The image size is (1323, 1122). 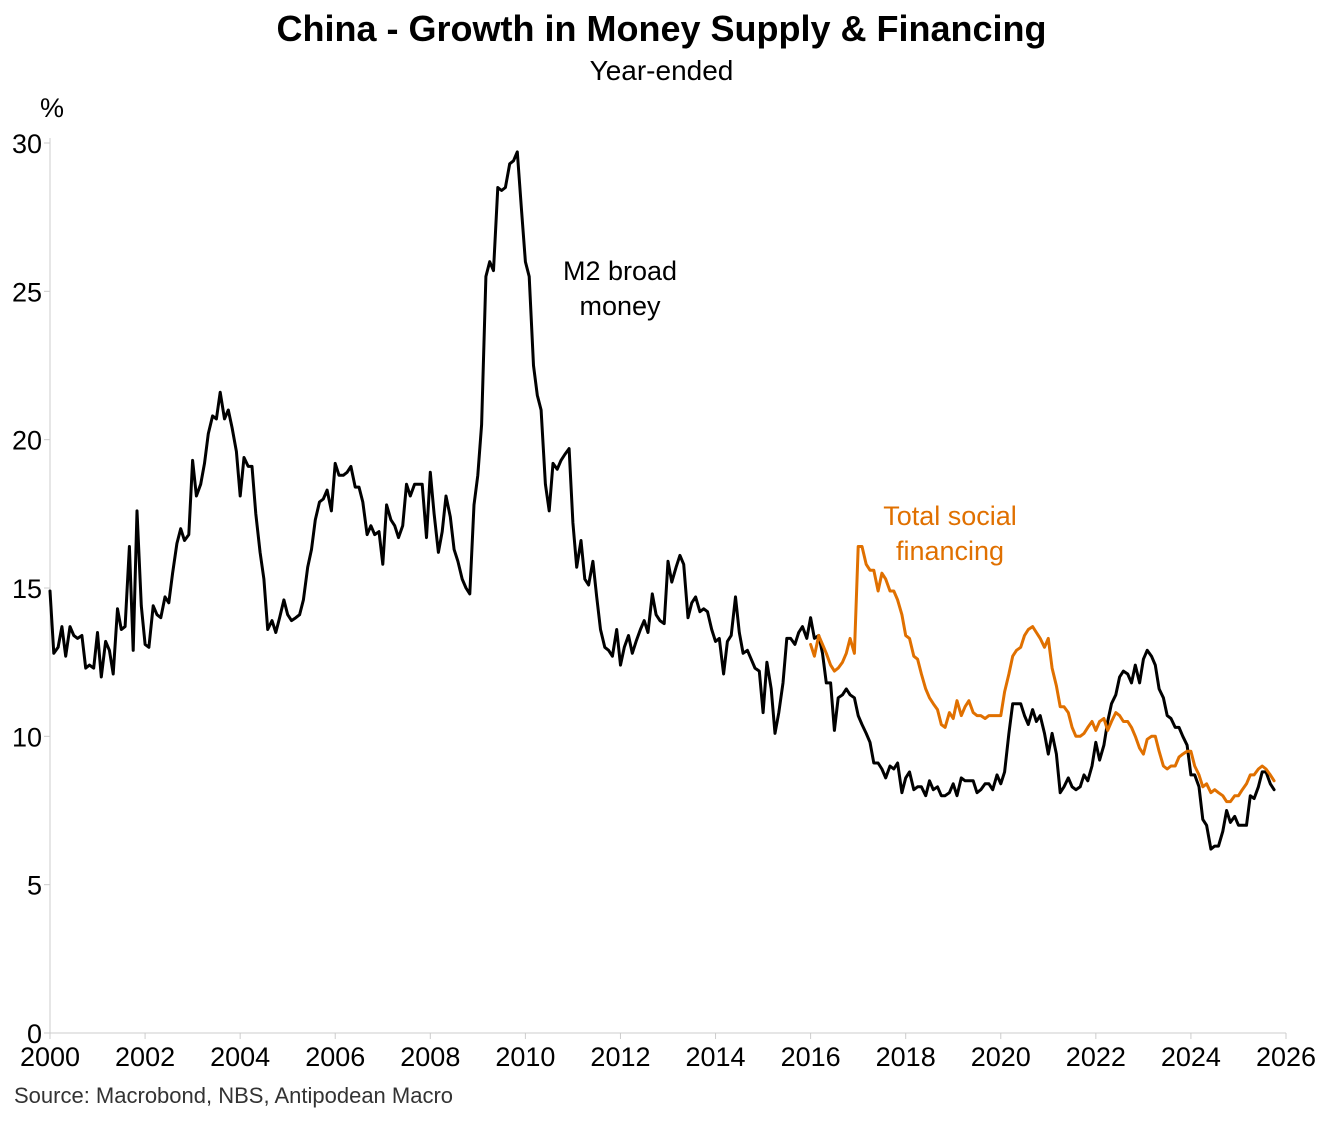 I want to click on x-tick-label: 2008, so click(x=430, y=1057).